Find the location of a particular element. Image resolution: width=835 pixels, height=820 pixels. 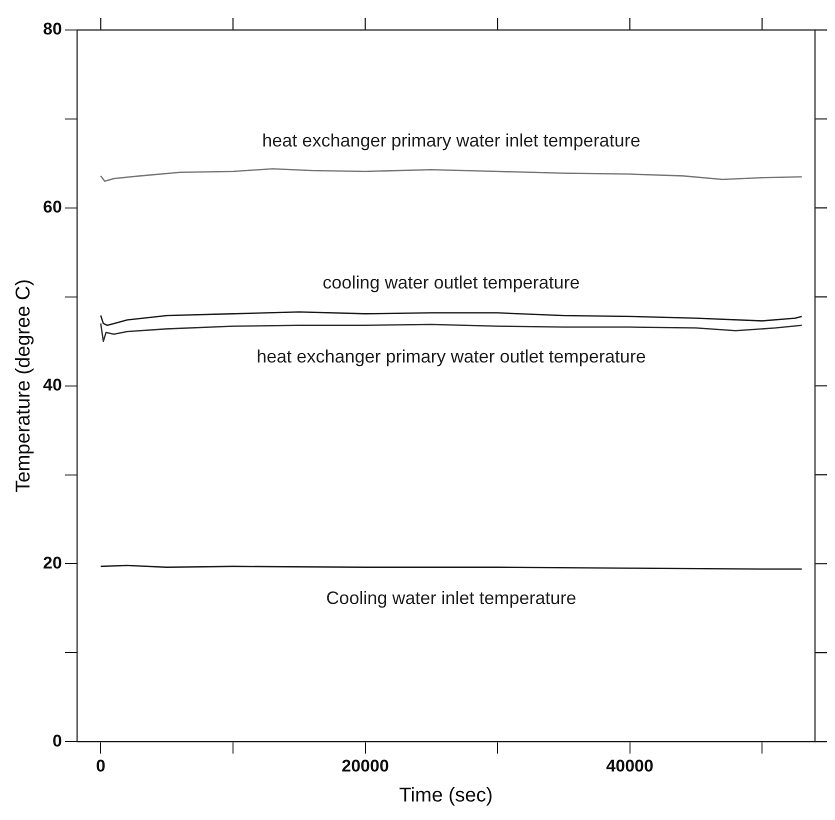

y-tick-label: 0 is located at coordinates (57, 740).